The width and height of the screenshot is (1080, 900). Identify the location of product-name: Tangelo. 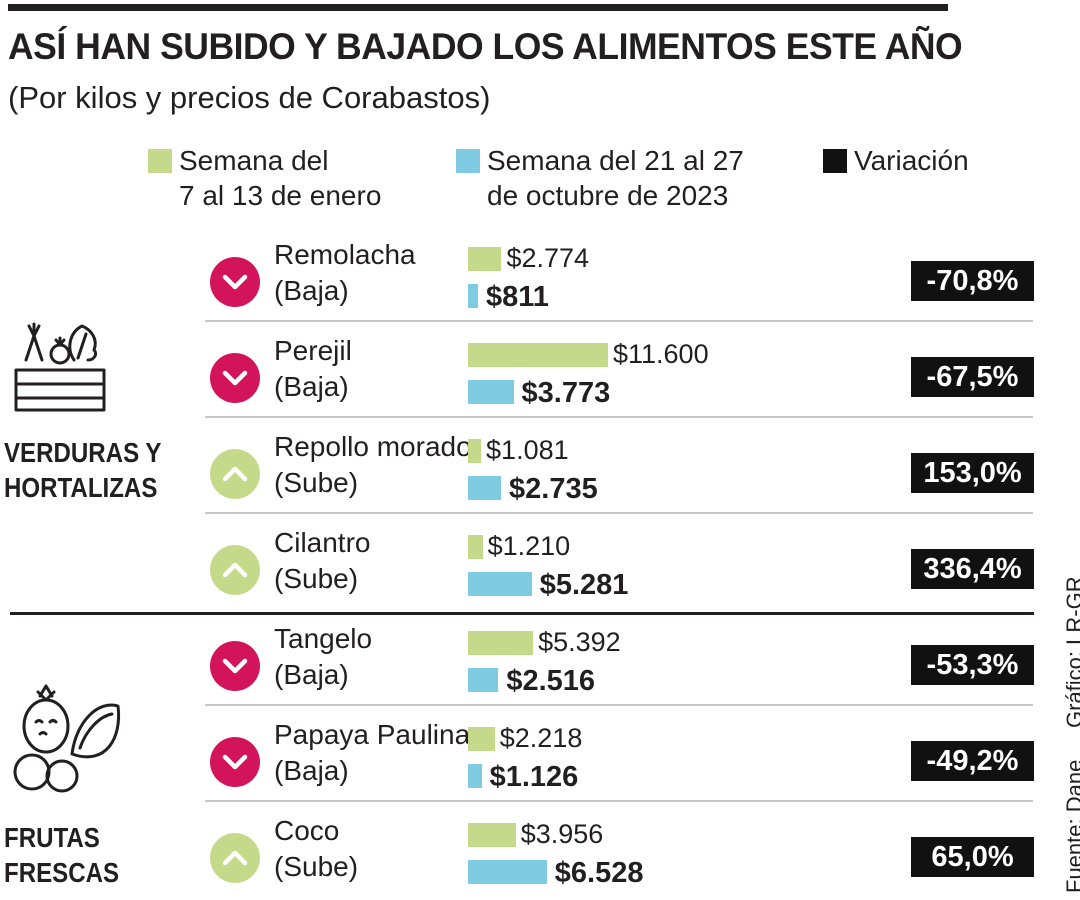
(323, 638).